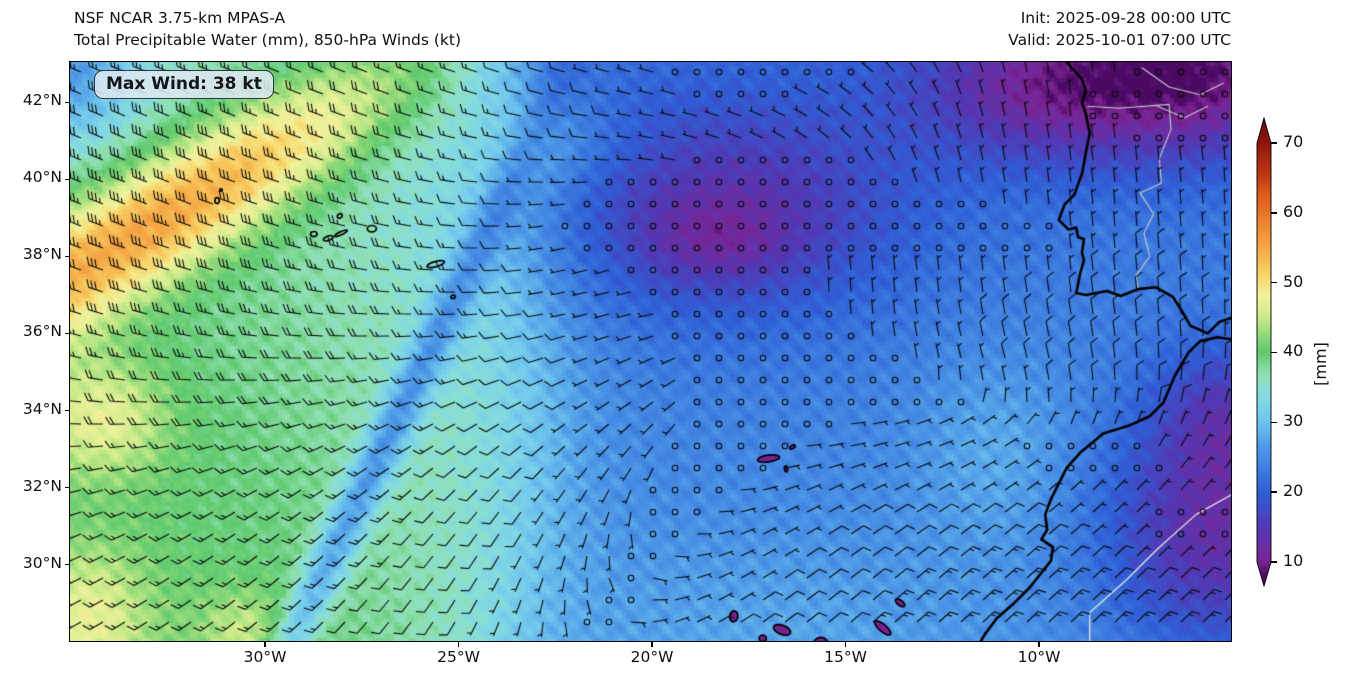  I want to click on valid-time-label: Valid: 2025-10-01 07:00 UTC, so click(1119, 40).